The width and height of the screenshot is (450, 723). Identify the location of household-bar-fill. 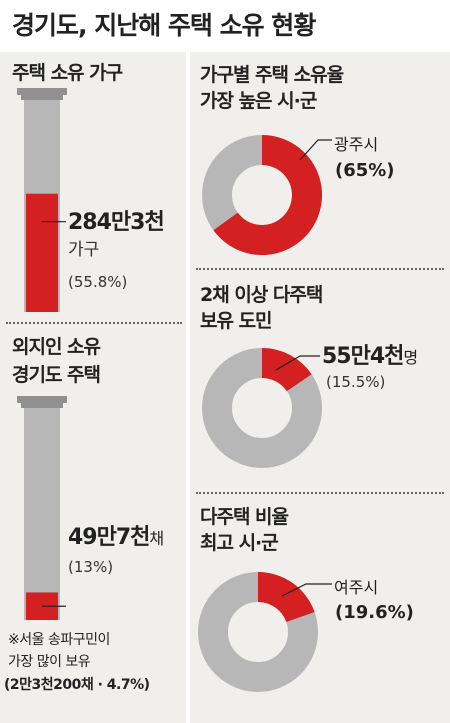
(42, 252).